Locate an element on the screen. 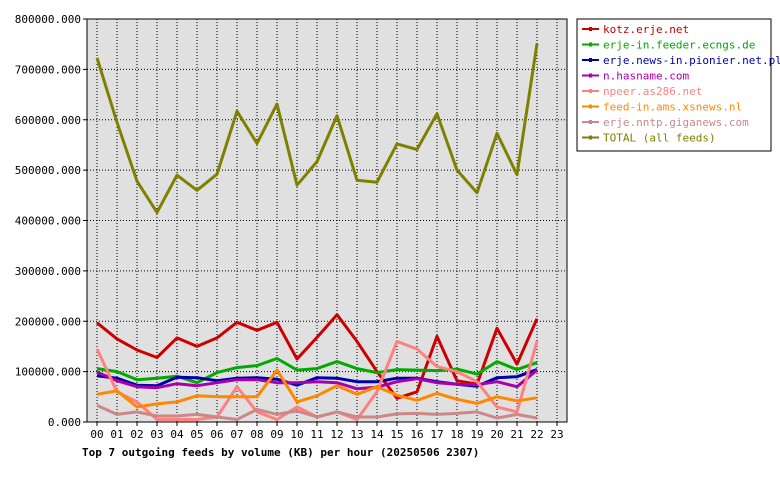  x-tick-label: 17 is located at coordinates (436, 434).